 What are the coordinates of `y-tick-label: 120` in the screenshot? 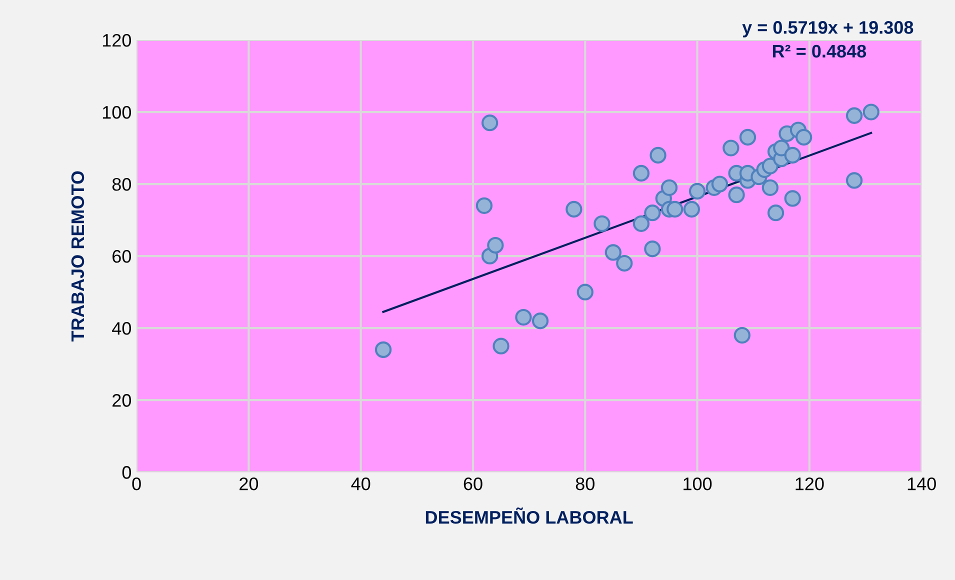 It's located at (116, 40).